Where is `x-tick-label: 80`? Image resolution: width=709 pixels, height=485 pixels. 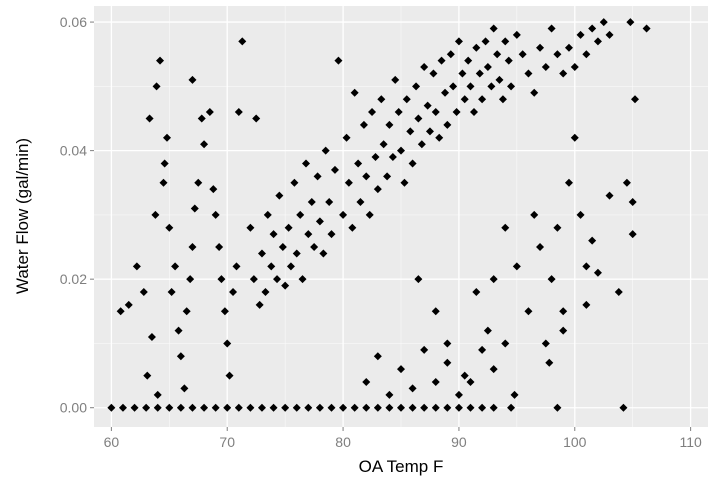
x-tick-label: 80 is located at coordinates (343, 442).